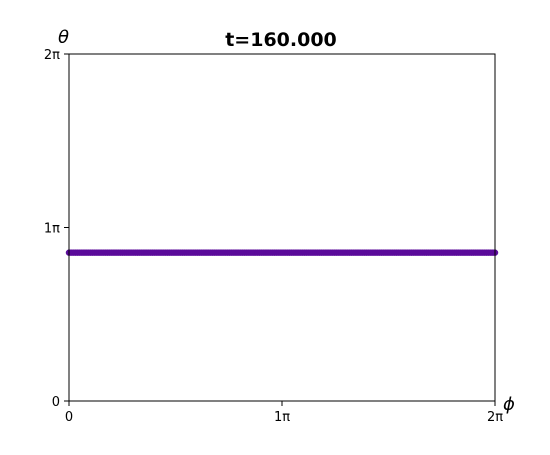 The image size is (550, 455). I want to click on x-tick-label: 1π, so click(282, 417).